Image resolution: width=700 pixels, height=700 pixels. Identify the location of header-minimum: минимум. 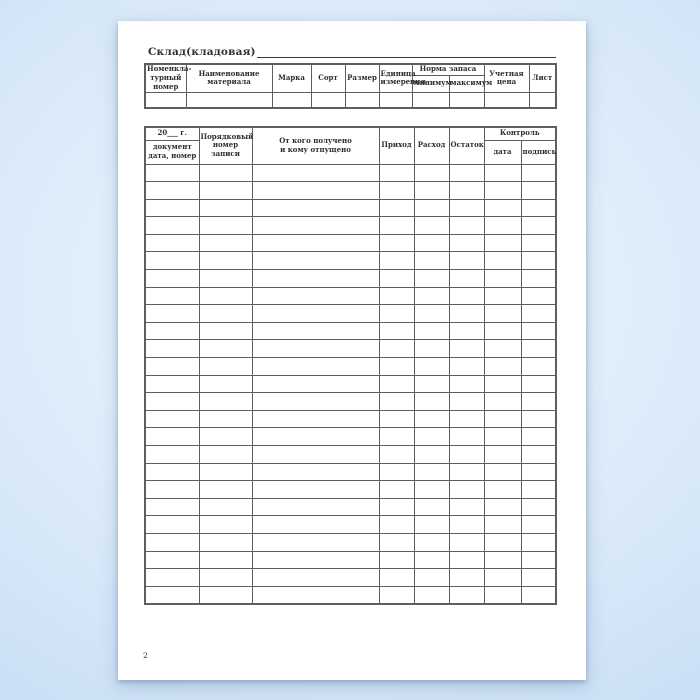
(431, 83).